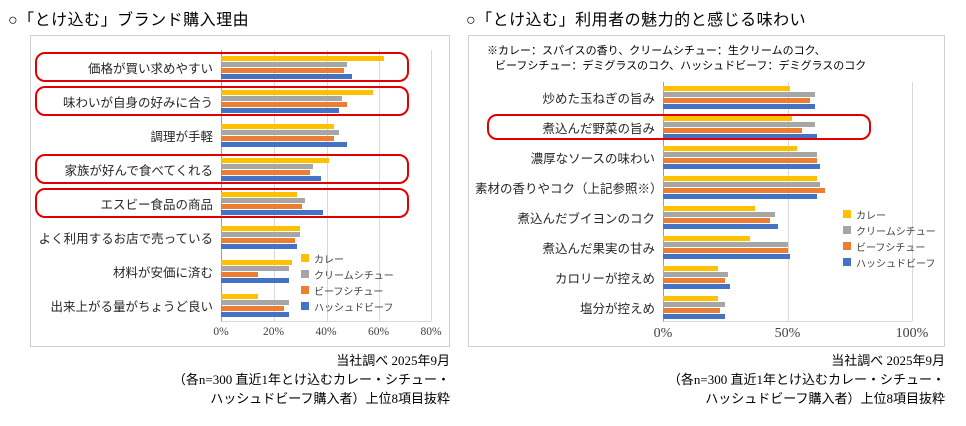 This screenshot has width=966, height=426. I want to click on chart-row: 味わいが自身の好みに合う, so click(239, 101).